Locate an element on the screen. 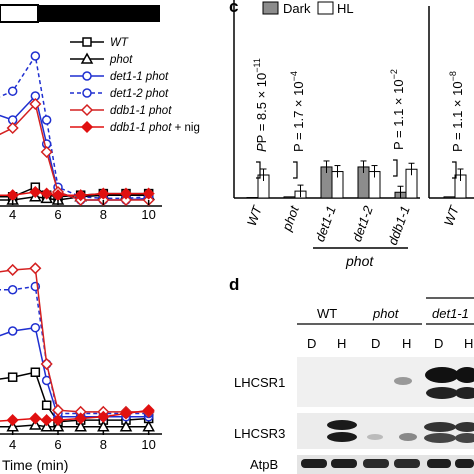 The image size is (474, 474). bar-group-phot is located at coordinates (295, 191).